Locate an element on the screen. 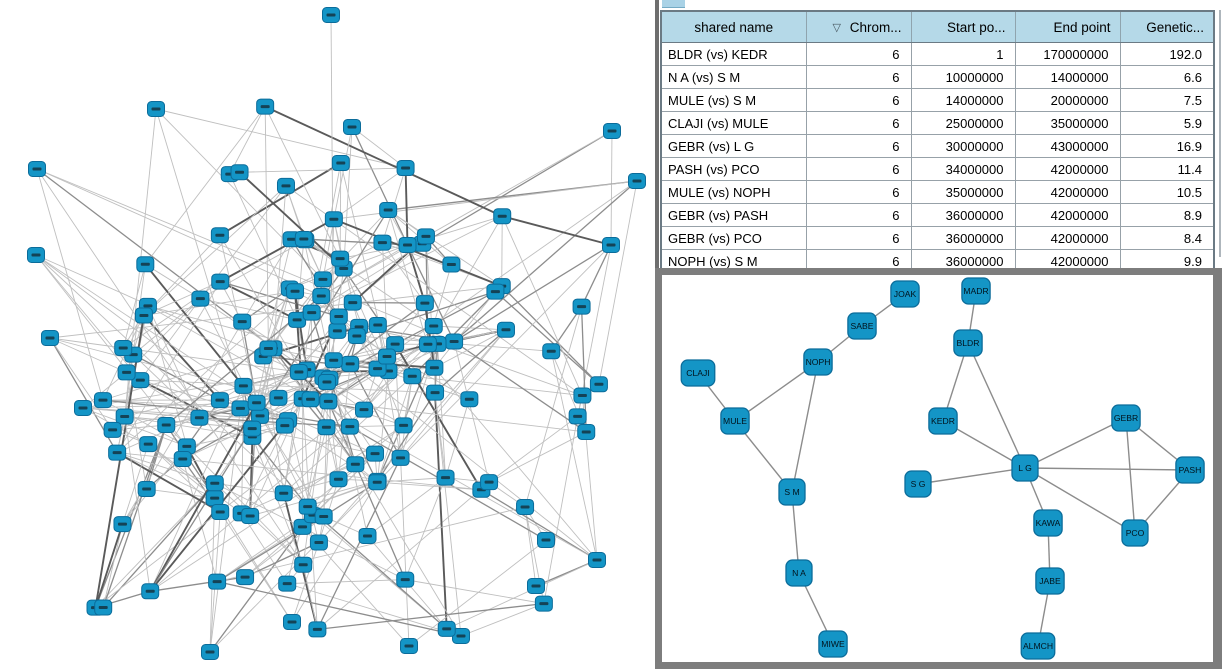 The height and width of the screenshot is (669, 1222). cell-shared-name: CLAJI (vs) MULE is located at coordinates (733, 123).